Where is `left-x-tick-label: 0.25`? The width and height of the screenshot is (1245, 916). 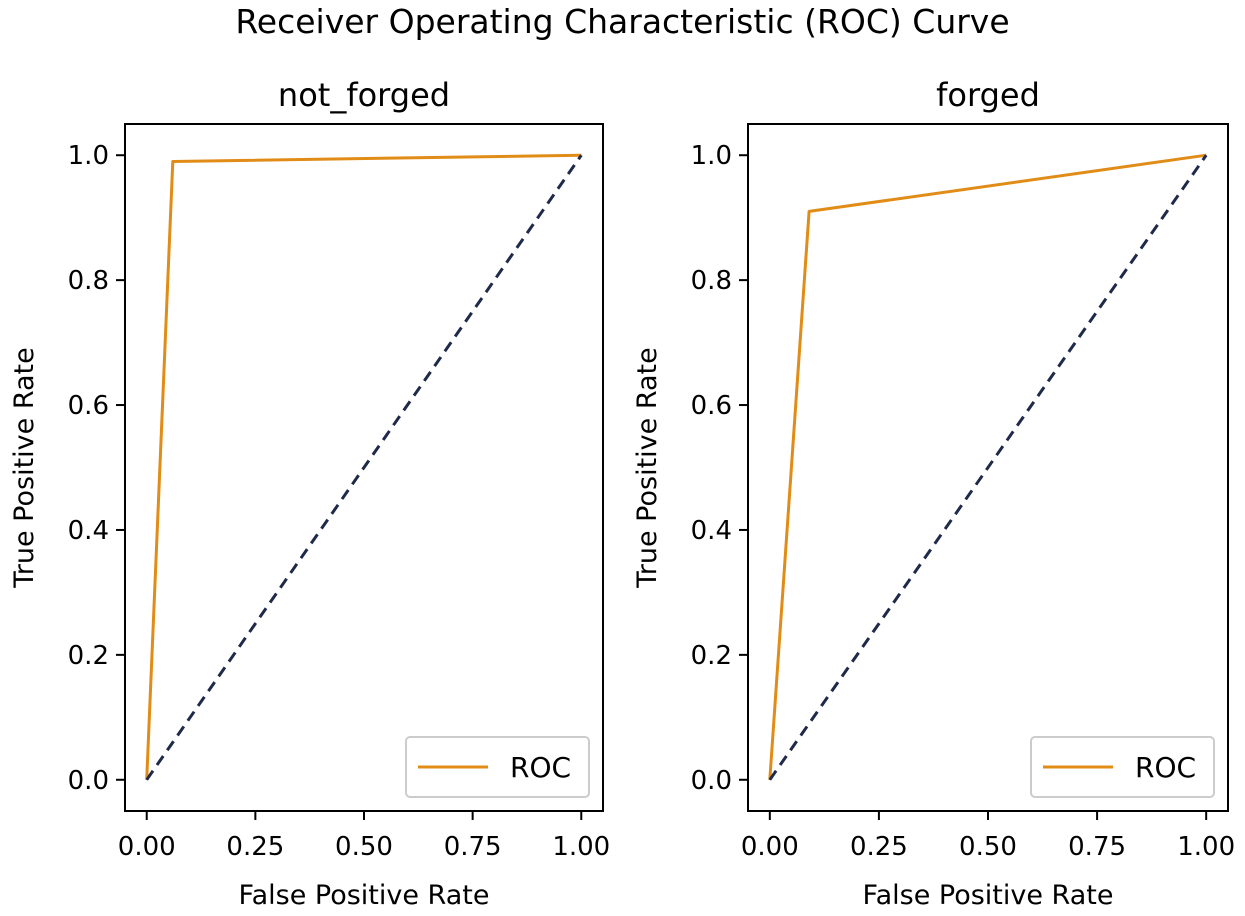 left-x-tick-label: 0.25 is located at coordinates (255, 847).